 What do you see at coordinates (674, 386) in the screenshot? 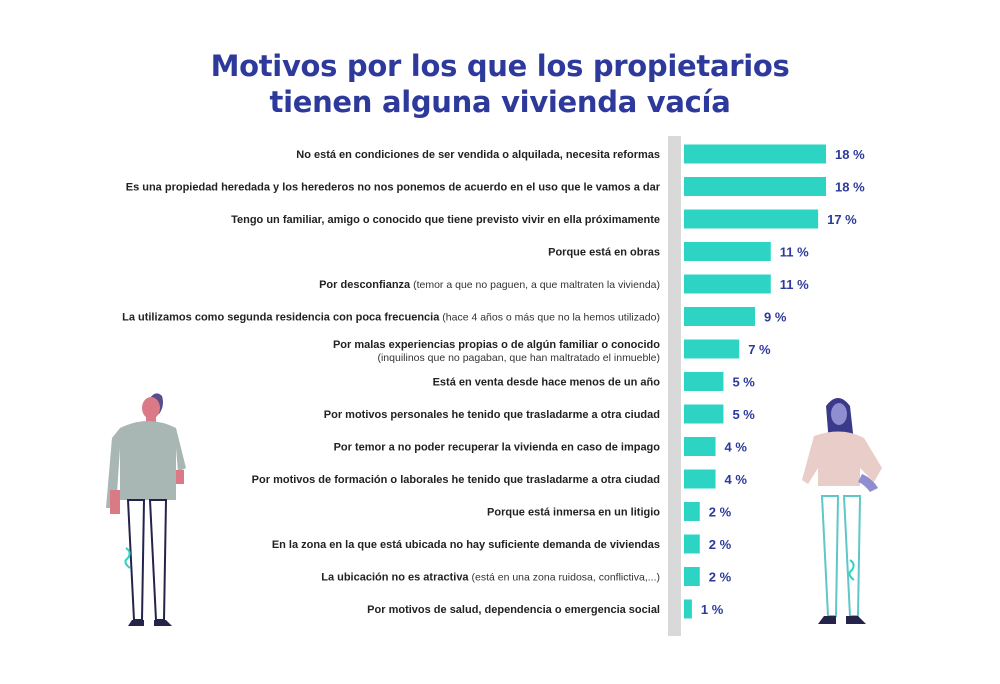
I see `axis-track` at bounding box center [674, 386].